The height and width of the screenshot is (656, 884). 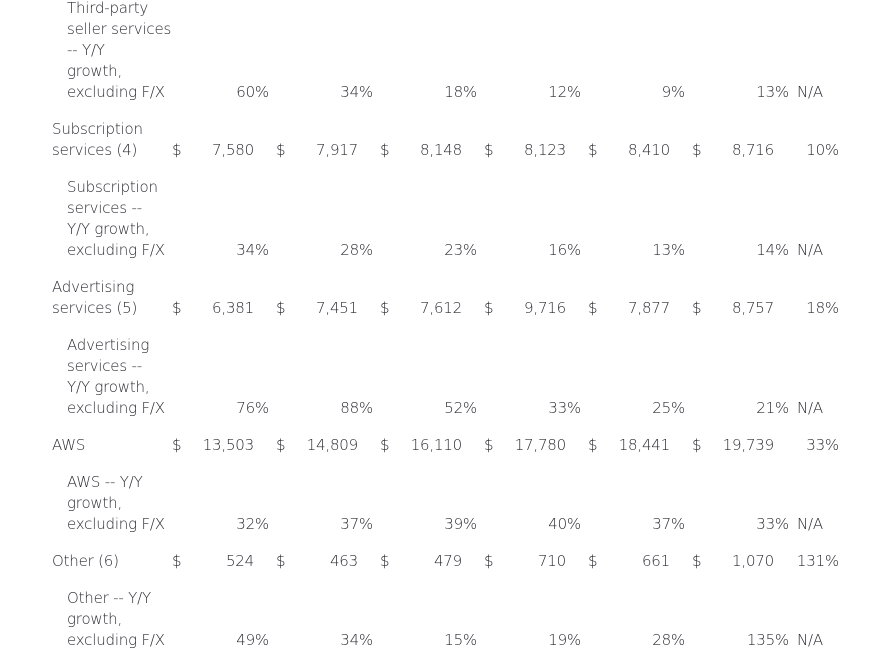 What do you see at coordinates (772, 250) in the screenshot?
I see `value-q6: 14%` at bounding box center [772, 250].